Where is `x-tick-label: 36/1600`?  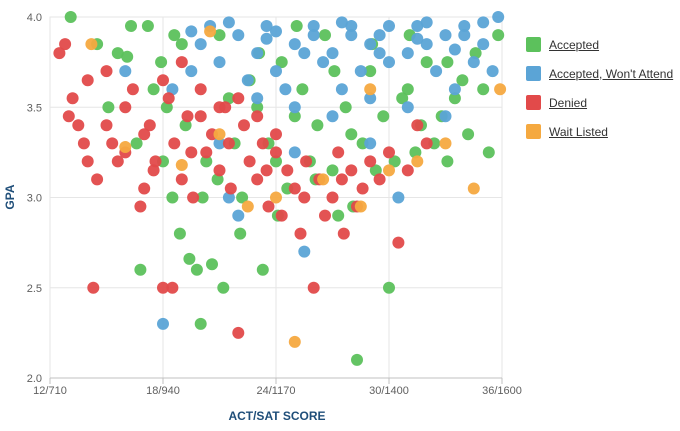
x-tick-label: 36/1600 is located at coordinates (502, 391).